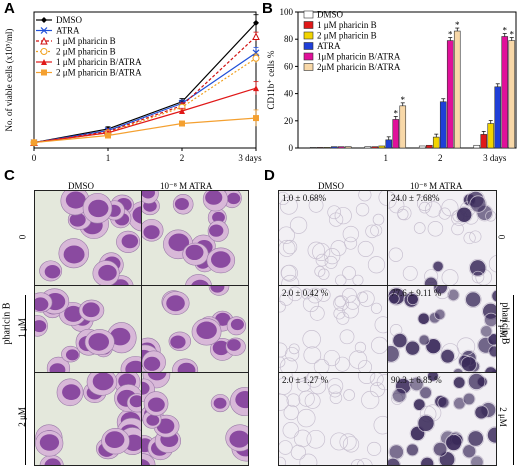  What do you see at coordinates (291, 148) in the screenshot?
I see `y-tick-label: 0` at bounding box center [291, 148].